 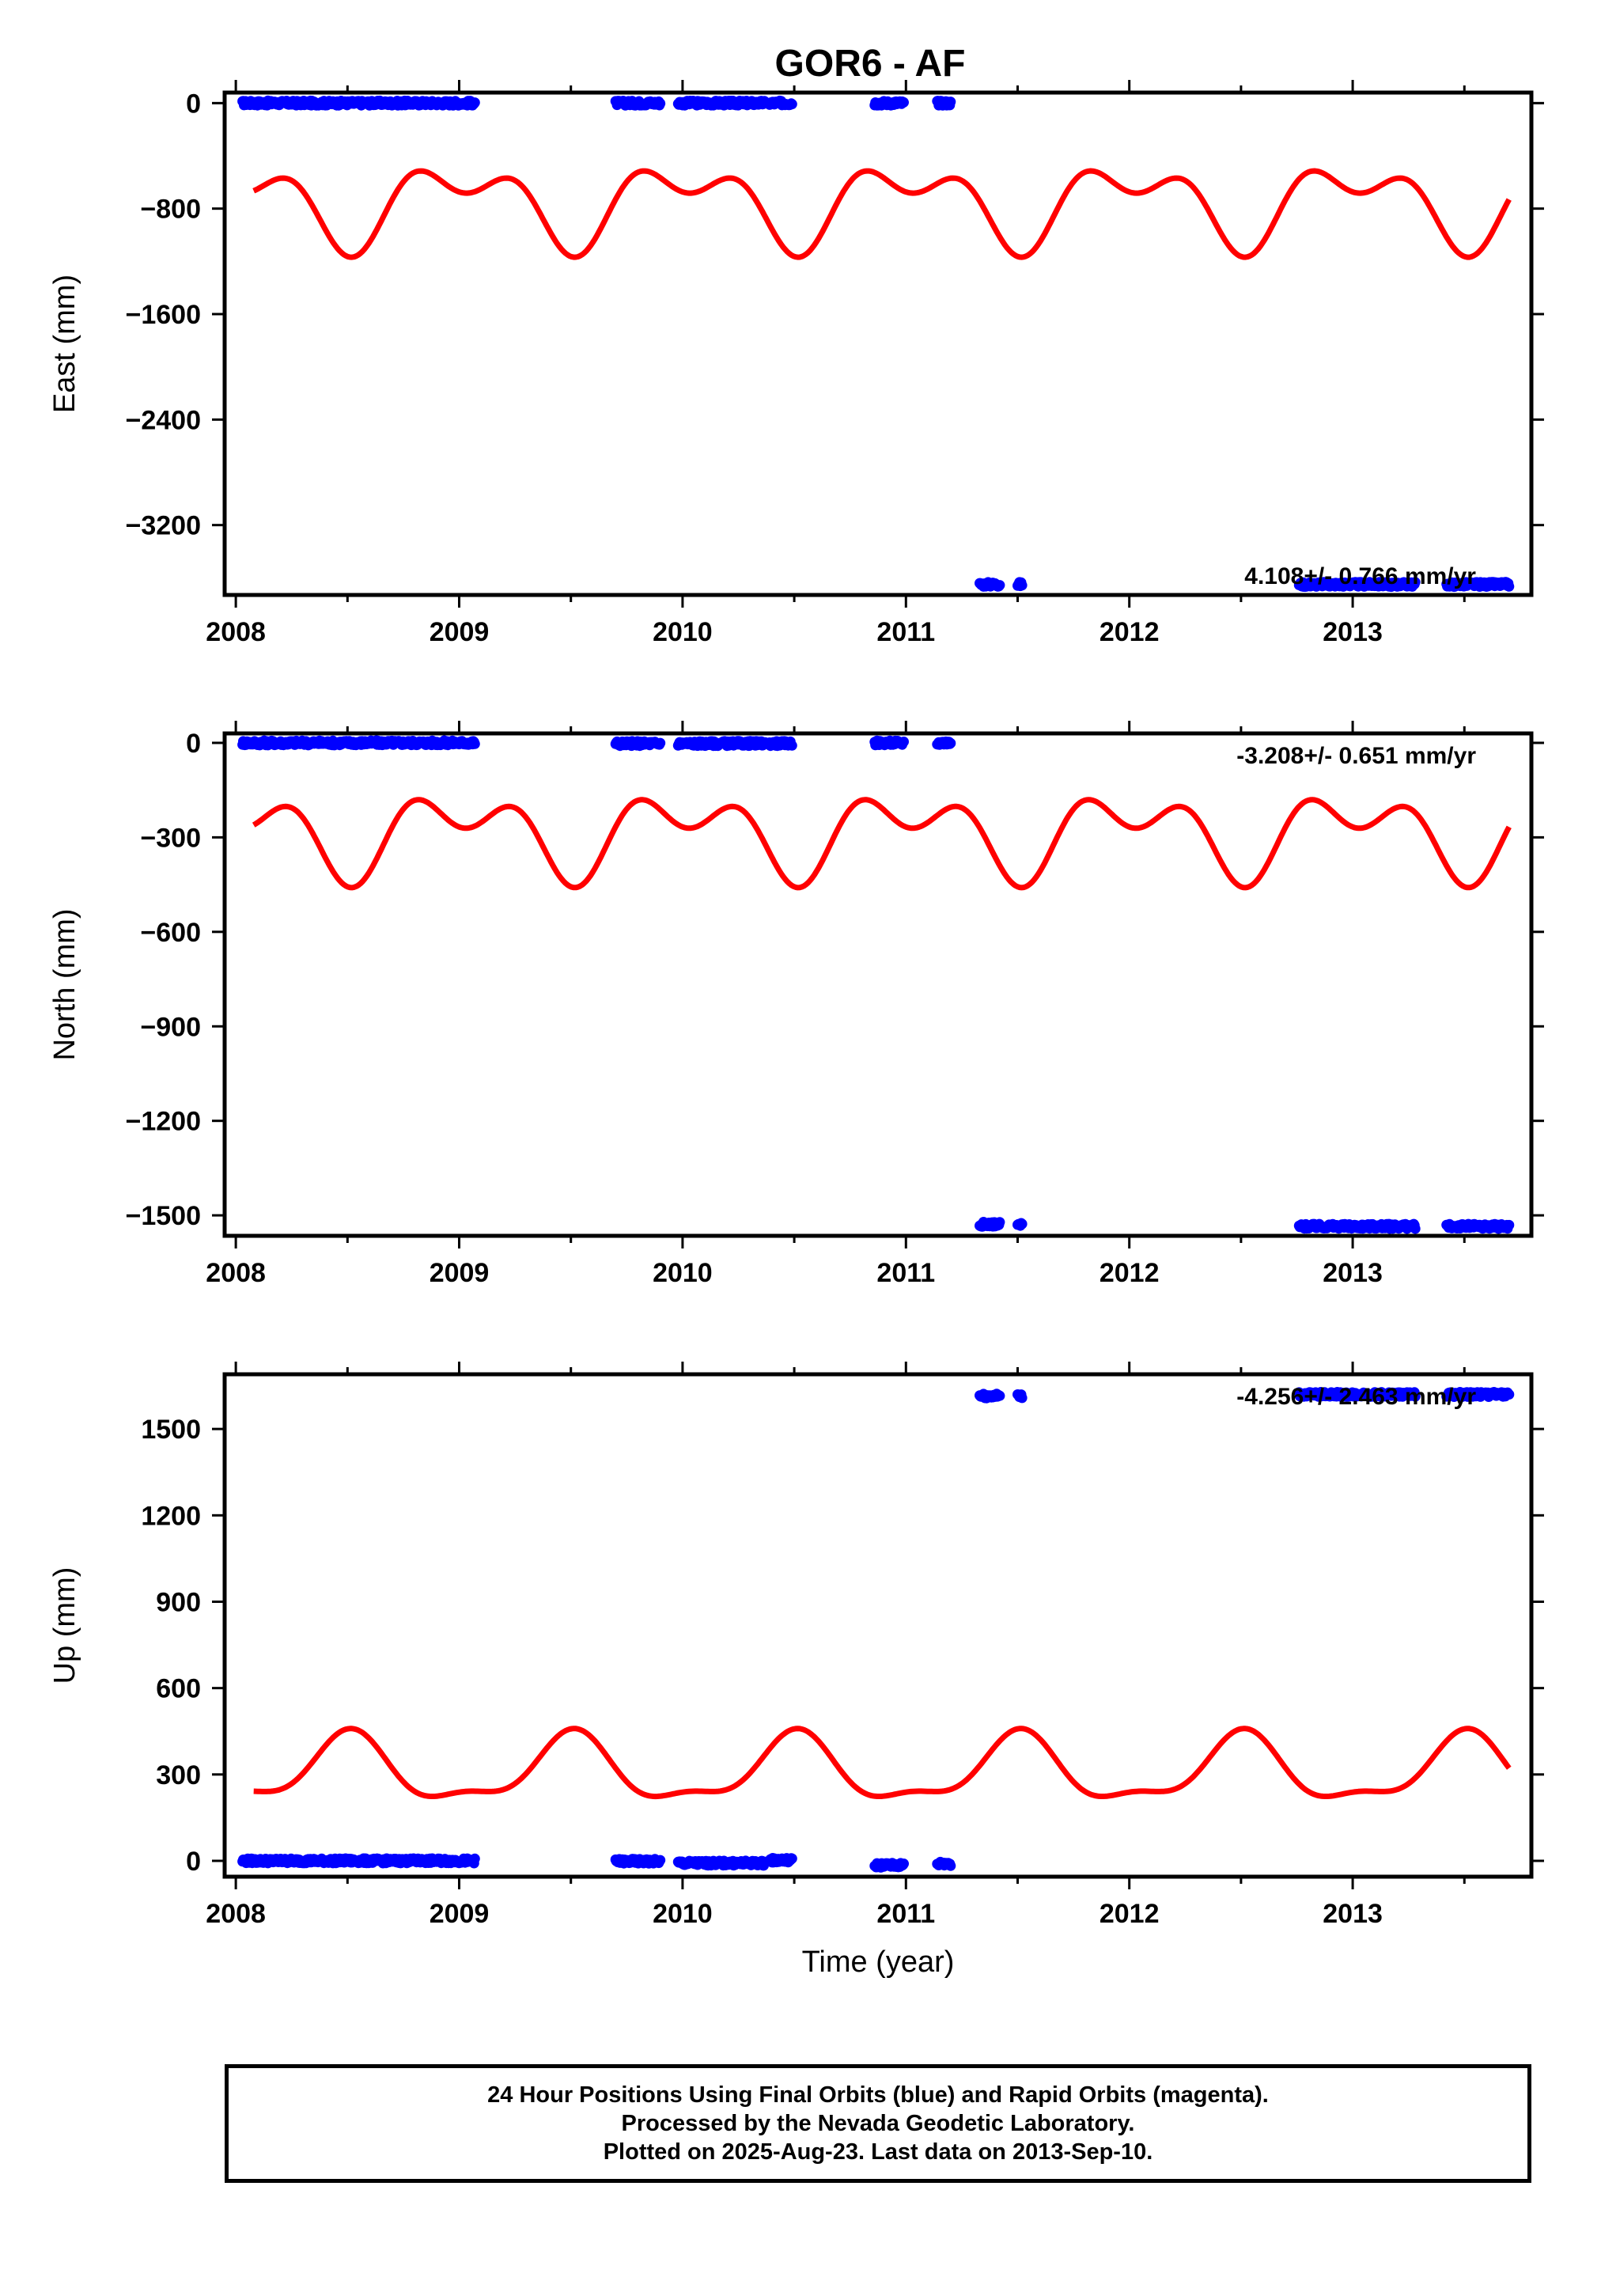 What do you see at coordinates (164, 1216) in the screenshot?
I see `y-tick-label: −1500` at bounding box center [164, 1216].